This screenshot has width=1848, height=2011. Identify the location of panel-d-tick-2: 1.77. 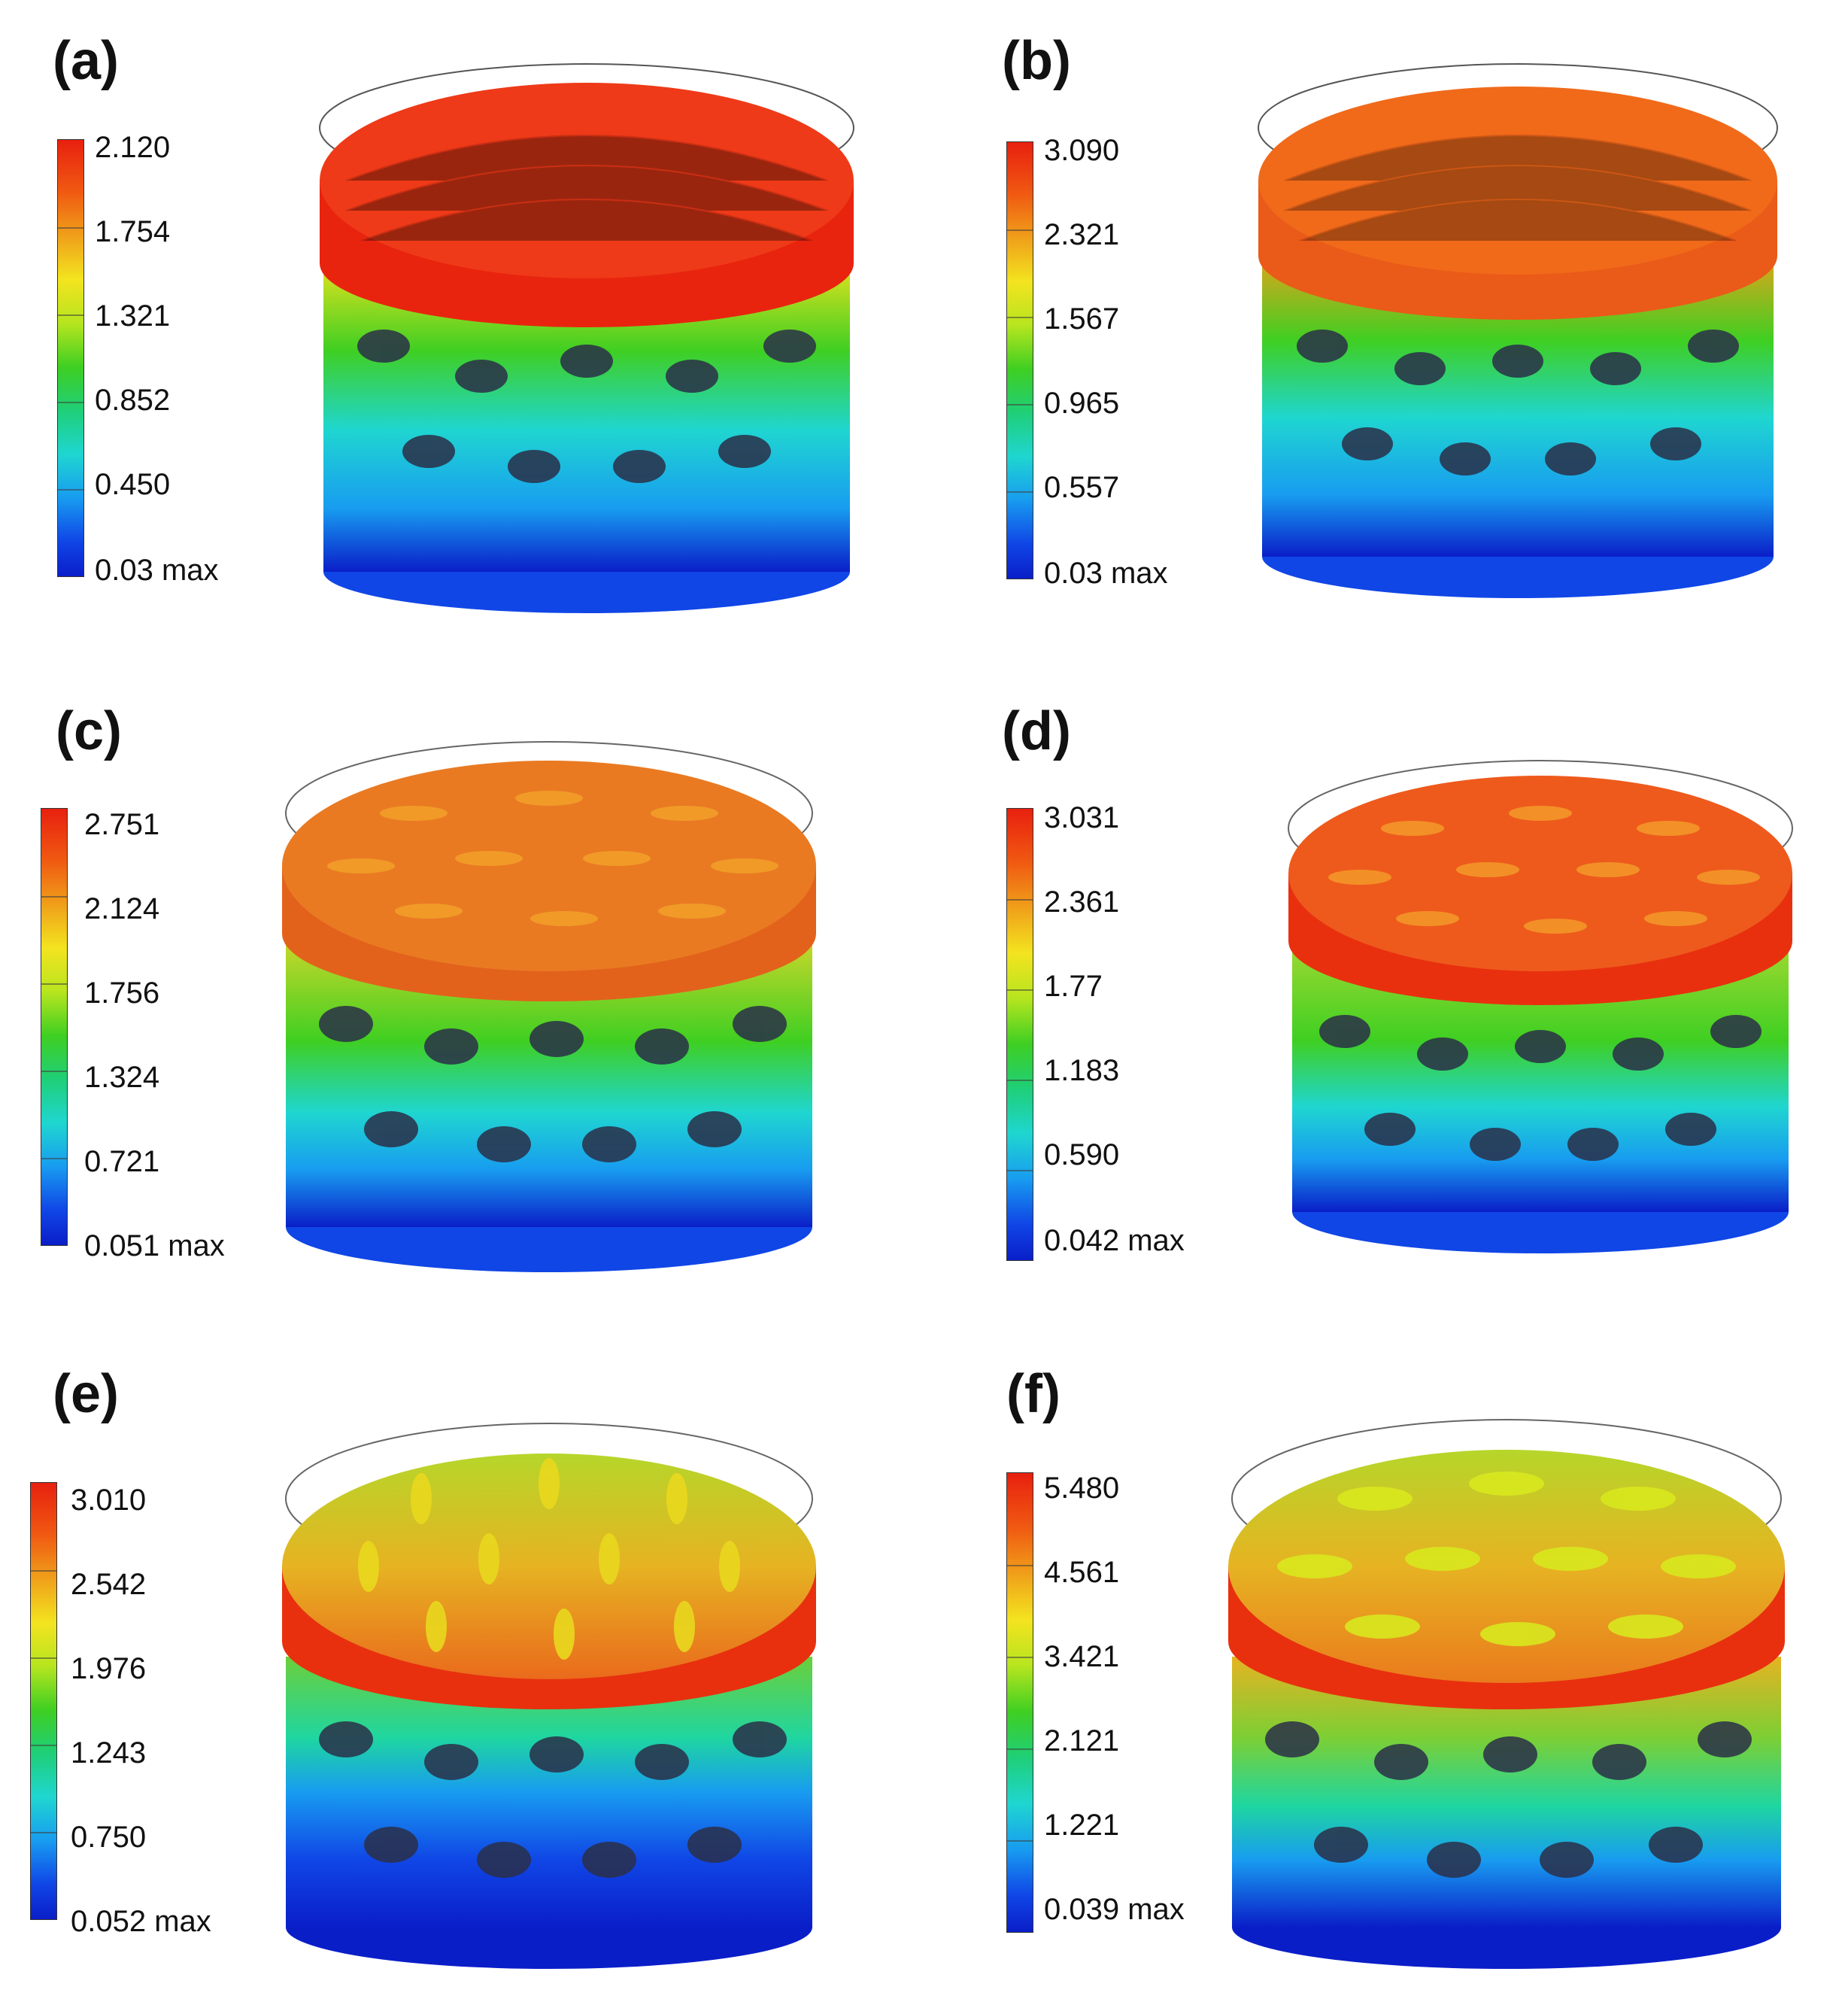
(1073, 987).